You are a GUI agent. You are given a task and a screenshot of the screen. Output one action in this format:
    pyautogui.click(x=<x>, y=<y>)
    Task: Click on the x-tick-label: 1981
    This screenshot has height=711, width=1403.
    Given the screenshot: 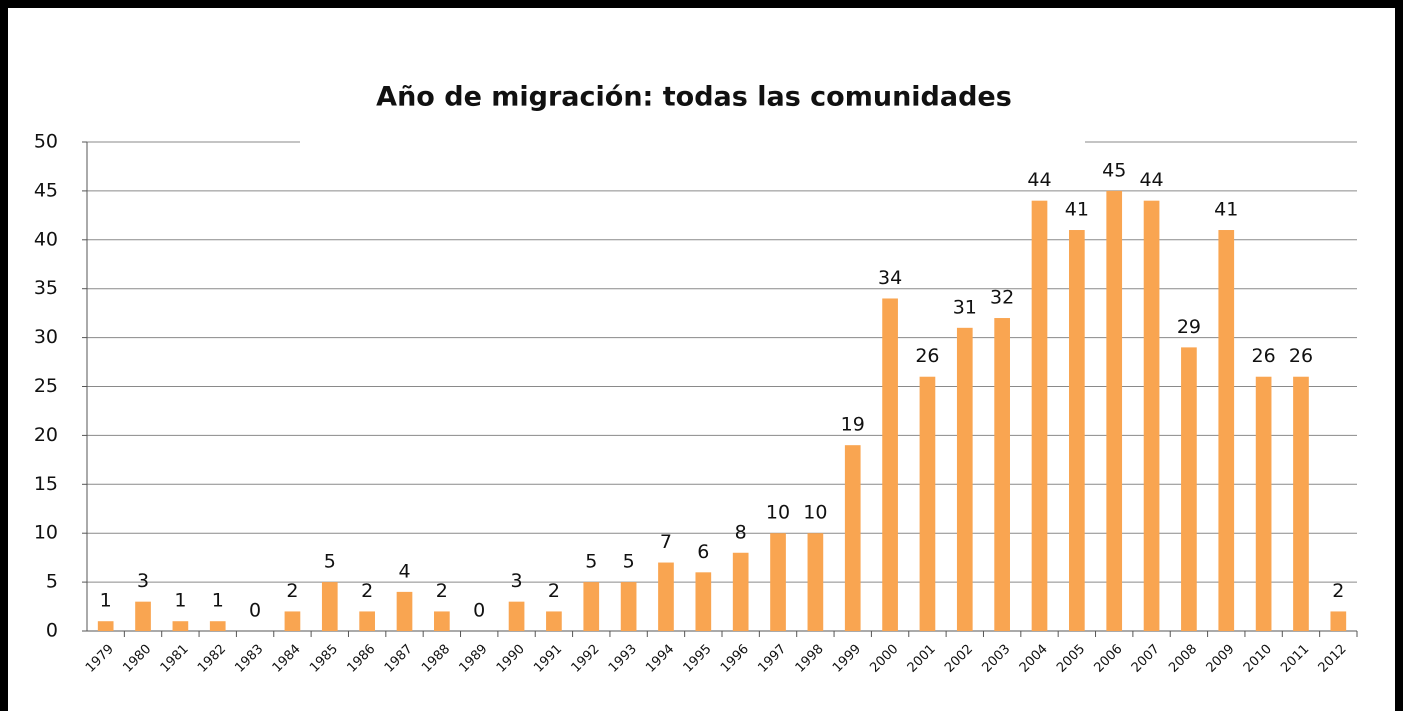 What is the action you would take?
    pyautogui.click(x=175, y=659)
    